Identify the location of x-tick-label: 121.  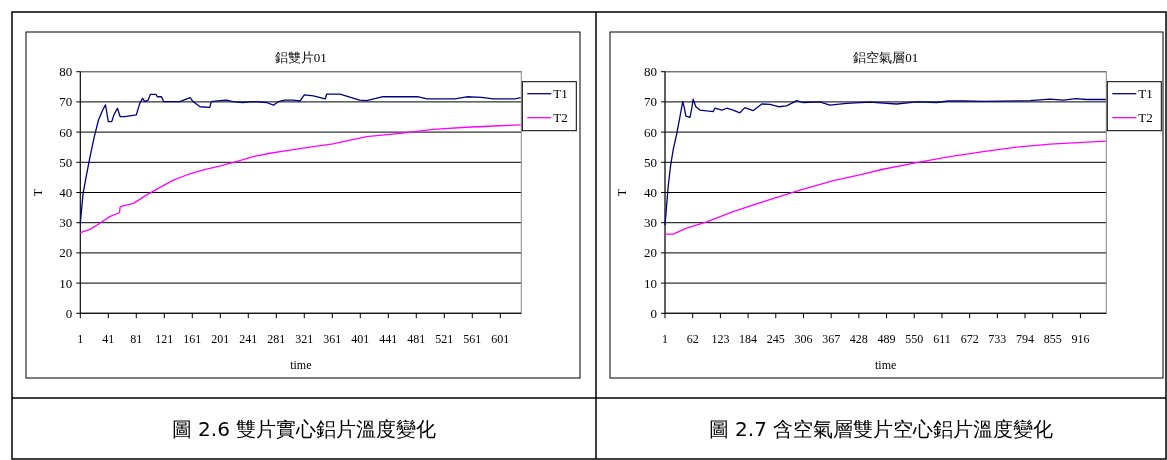
(164, 339).